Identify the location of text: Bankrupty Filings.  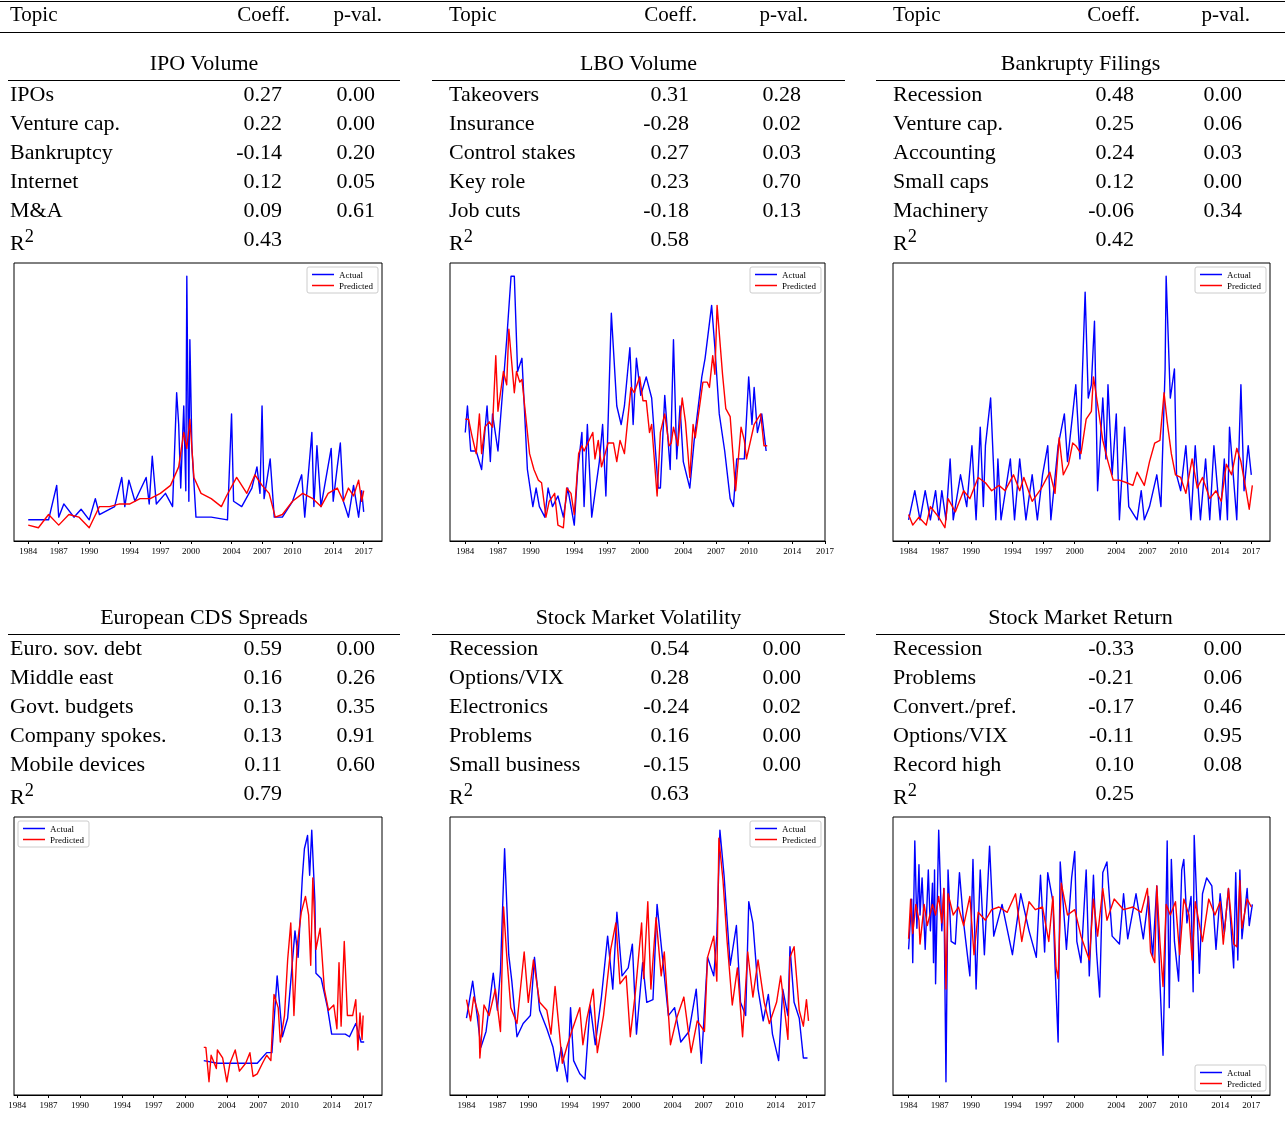
(1080, 65).